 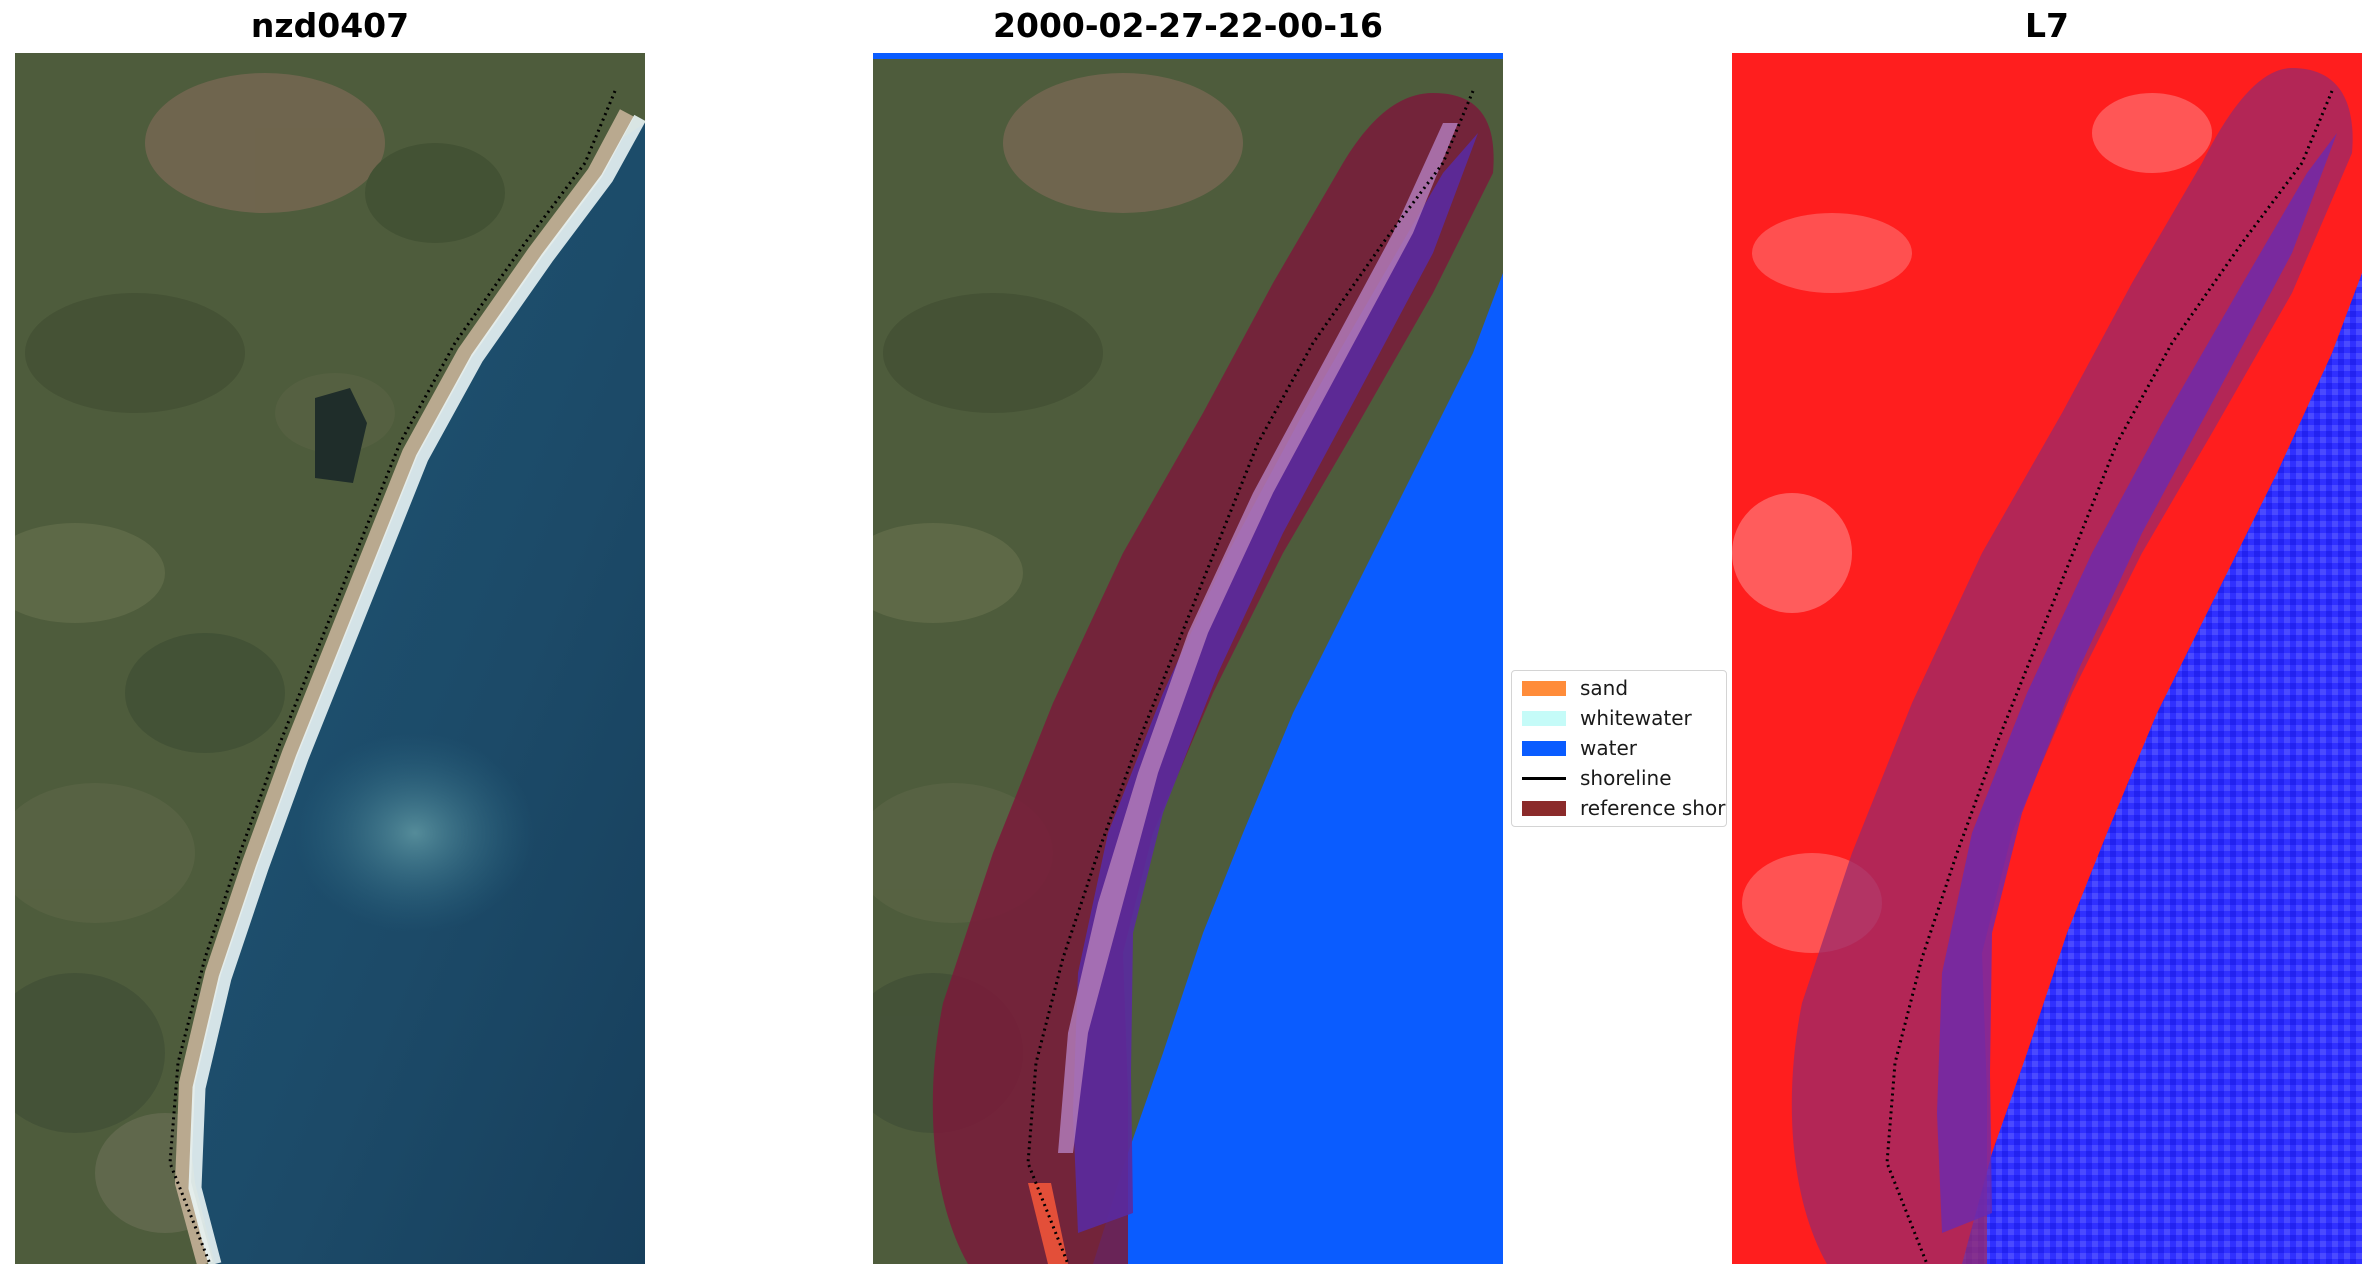 I want to click on sediment-plume, so click(x=415, y=833).